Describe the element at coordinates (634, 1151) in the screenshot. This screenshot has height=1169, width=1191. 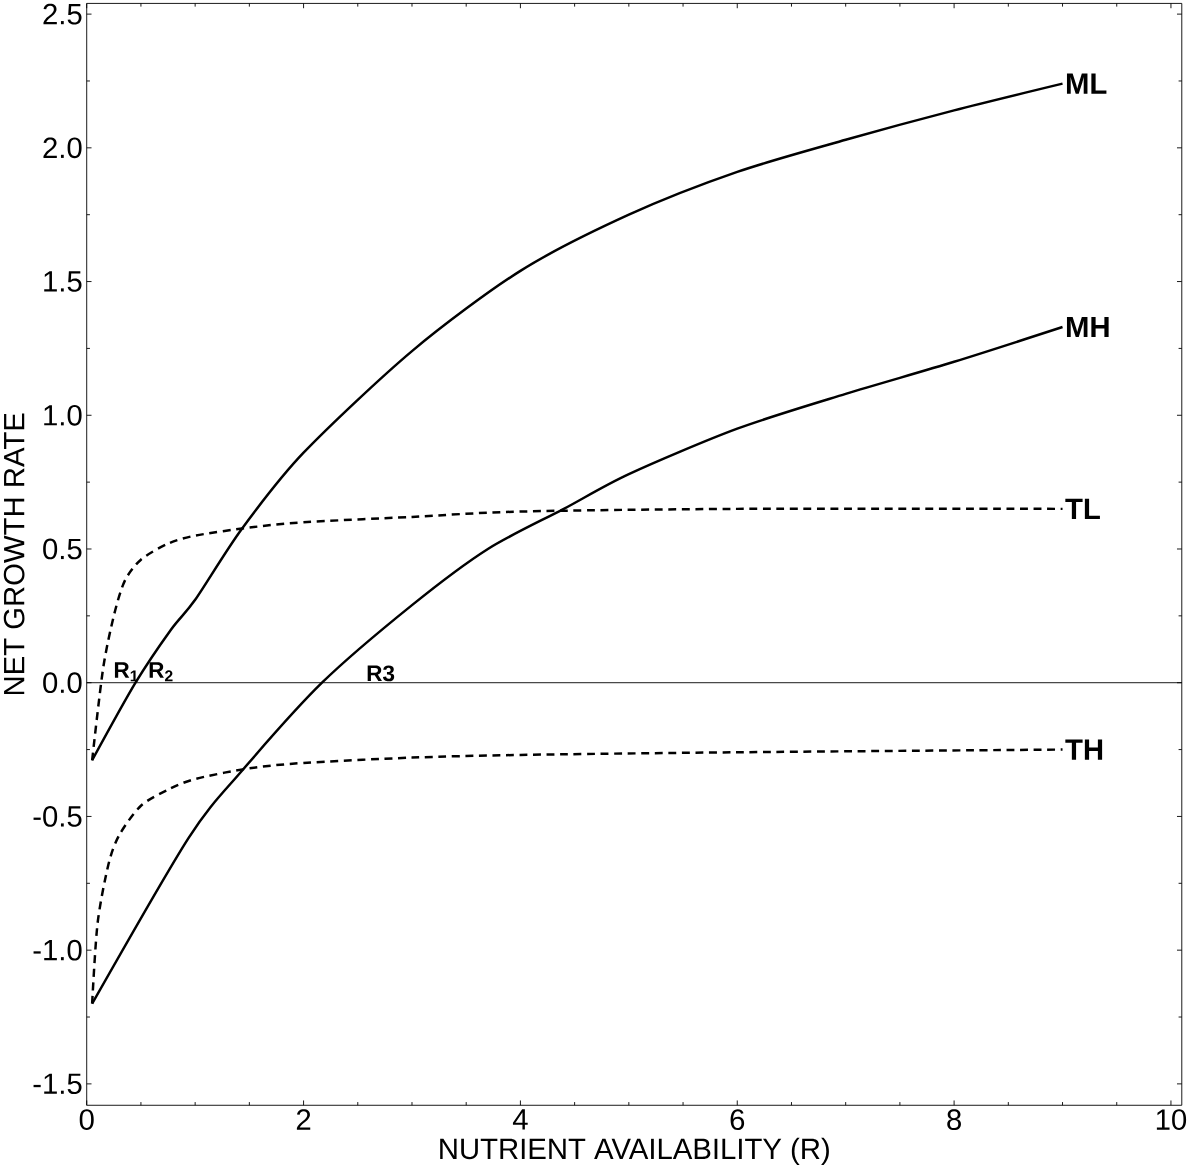
I see `x-axis-title: NUTRIENT AVAILABILITY (R)` at that location.